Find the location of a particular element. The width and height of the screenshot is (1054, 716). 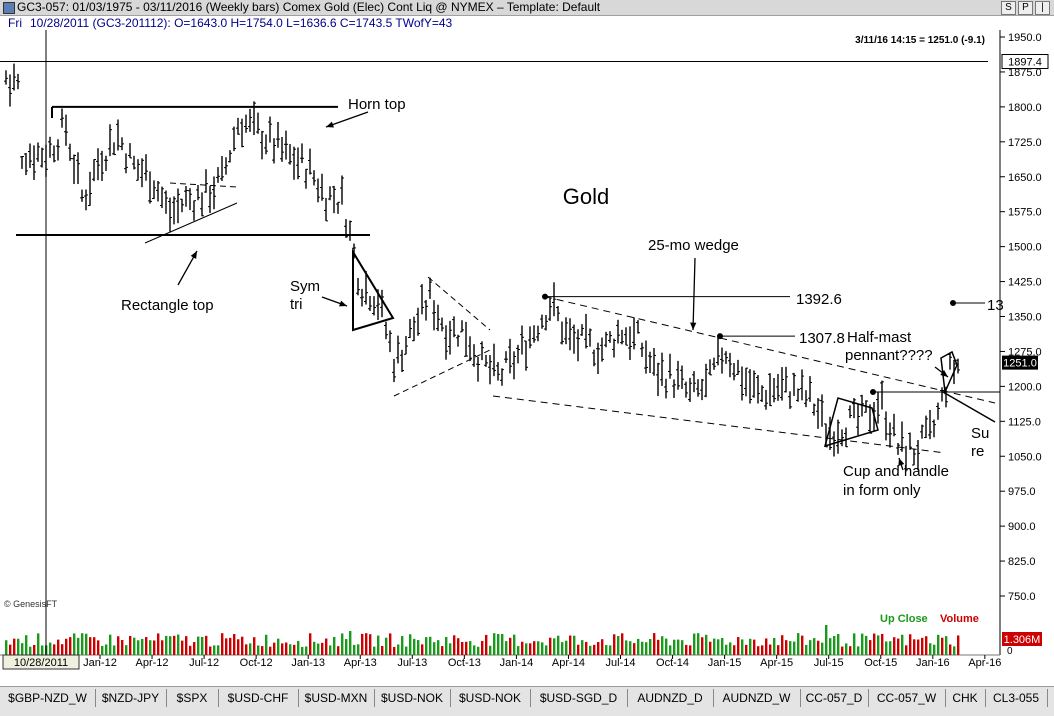

neckline-dot is located at coordinates (873, 392).